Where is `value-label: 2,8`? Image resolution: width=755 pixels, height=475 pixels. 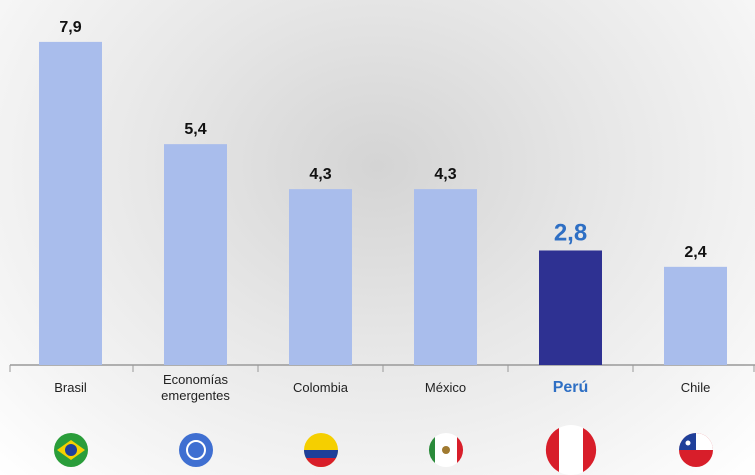
value-label: 2,8 is located at coordinates (570, 232).